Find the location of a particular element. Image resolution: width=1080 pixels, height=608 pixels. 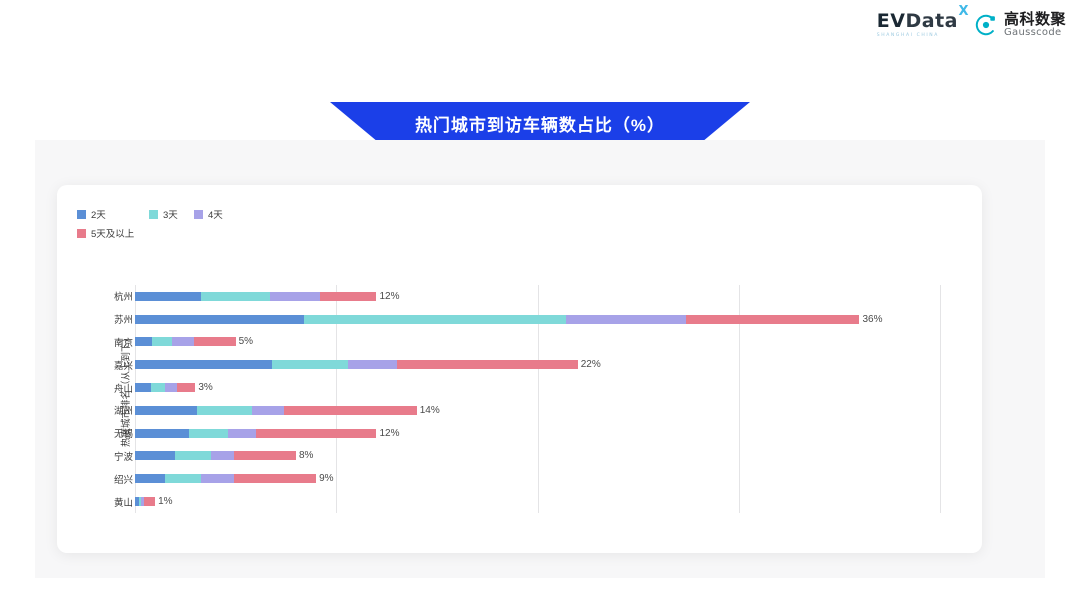

chart-bar-row: 南京 5% is located at coordinates (519, 342).